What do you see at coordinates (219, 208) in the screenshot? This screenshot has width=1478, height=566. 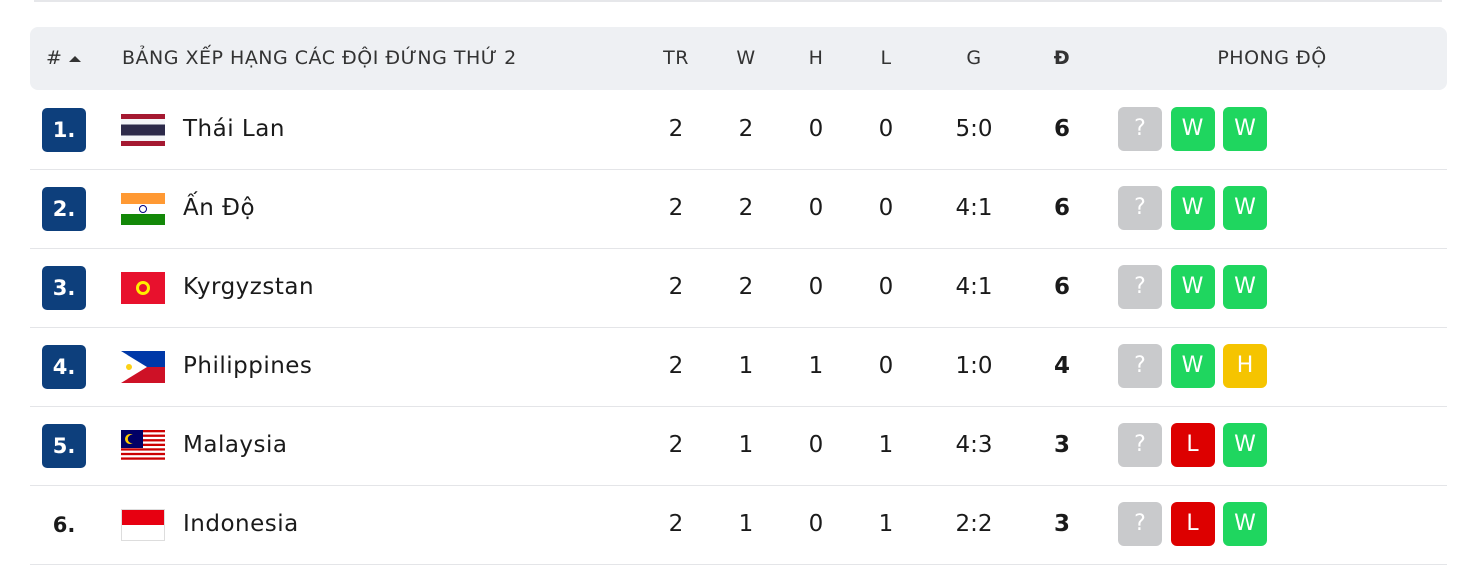 I see `team-name: Ấn Độ` at bounding box center [219, 208].